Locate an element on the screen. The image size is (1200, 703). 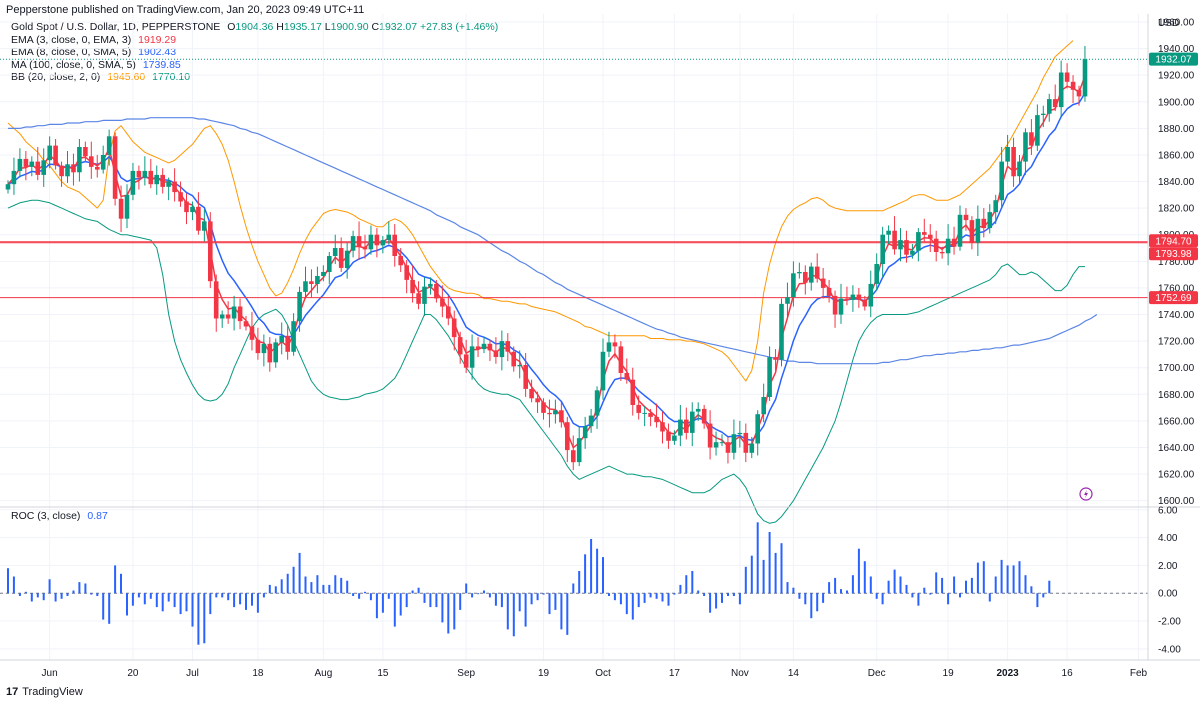
legend-ema8: EMA (8, close, 0, SMA, 5) 1902.43 is located at coordinates (254, 52).